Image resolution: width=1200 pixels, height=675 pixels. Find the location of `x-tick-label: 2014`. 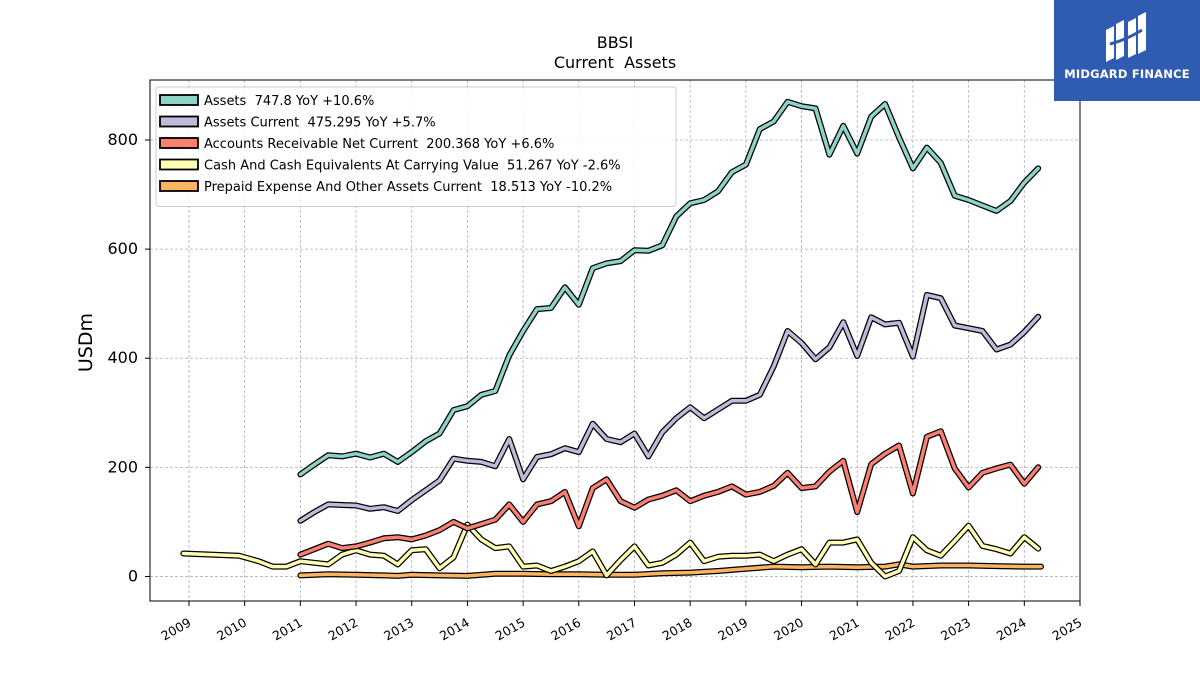

x-tick-label: 2014 is located at coordinates (454, 629).